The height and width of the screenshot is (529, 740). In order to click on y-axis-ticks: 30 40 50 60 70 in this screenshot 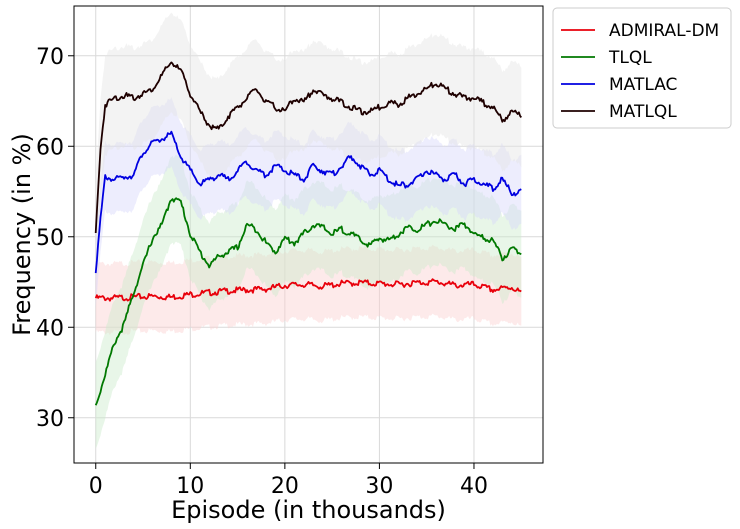, I will do `click(55, 238)`.